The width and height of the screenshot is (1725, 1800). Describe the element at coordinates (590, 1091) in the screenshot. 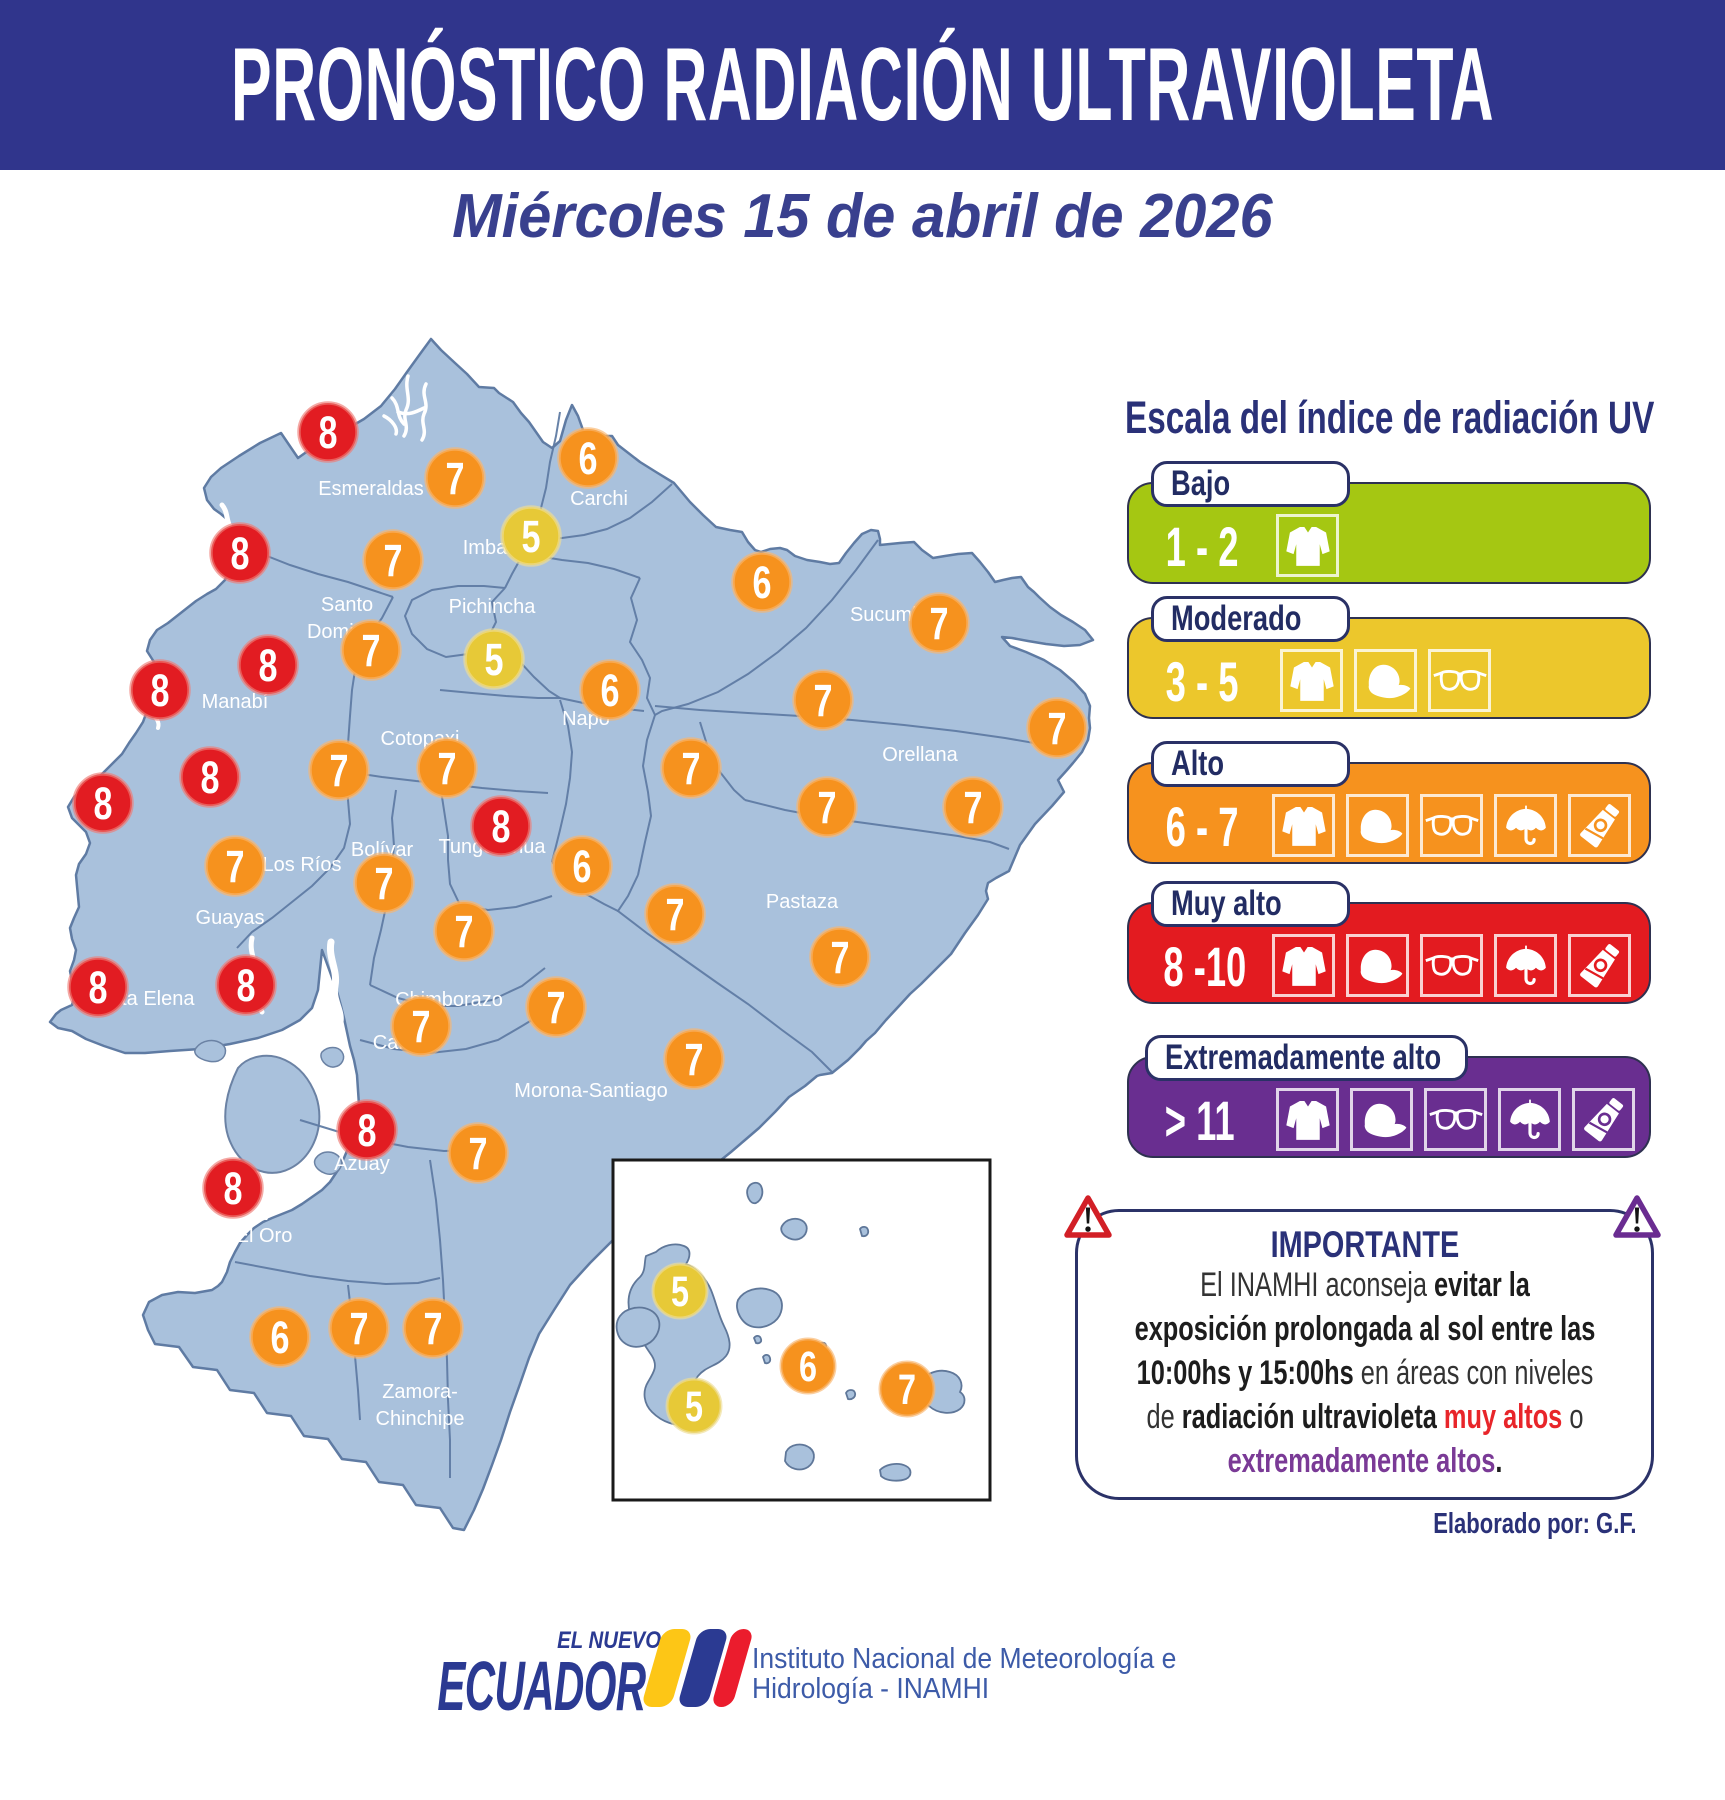

I see `svg-text: Morona-Santiago` at that location.